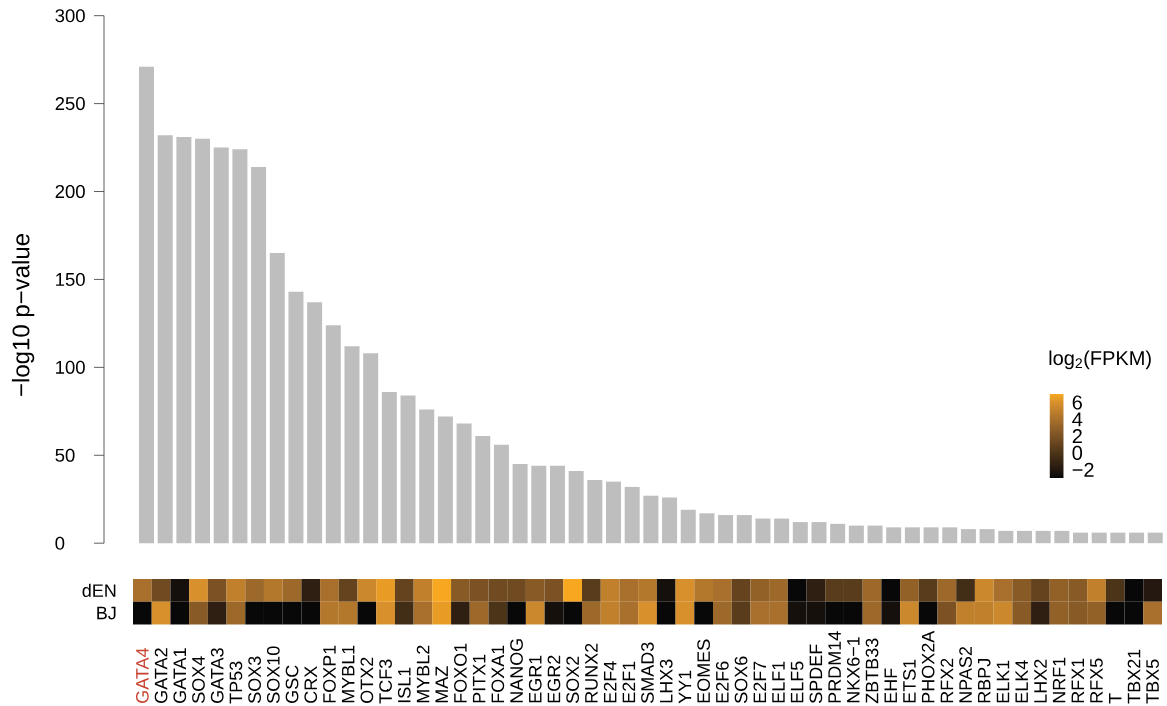  What do you see at coordinates (404, 685) in the screenshot?
I see `x-tick-label: ISL1` at bounding box center [404, 685].